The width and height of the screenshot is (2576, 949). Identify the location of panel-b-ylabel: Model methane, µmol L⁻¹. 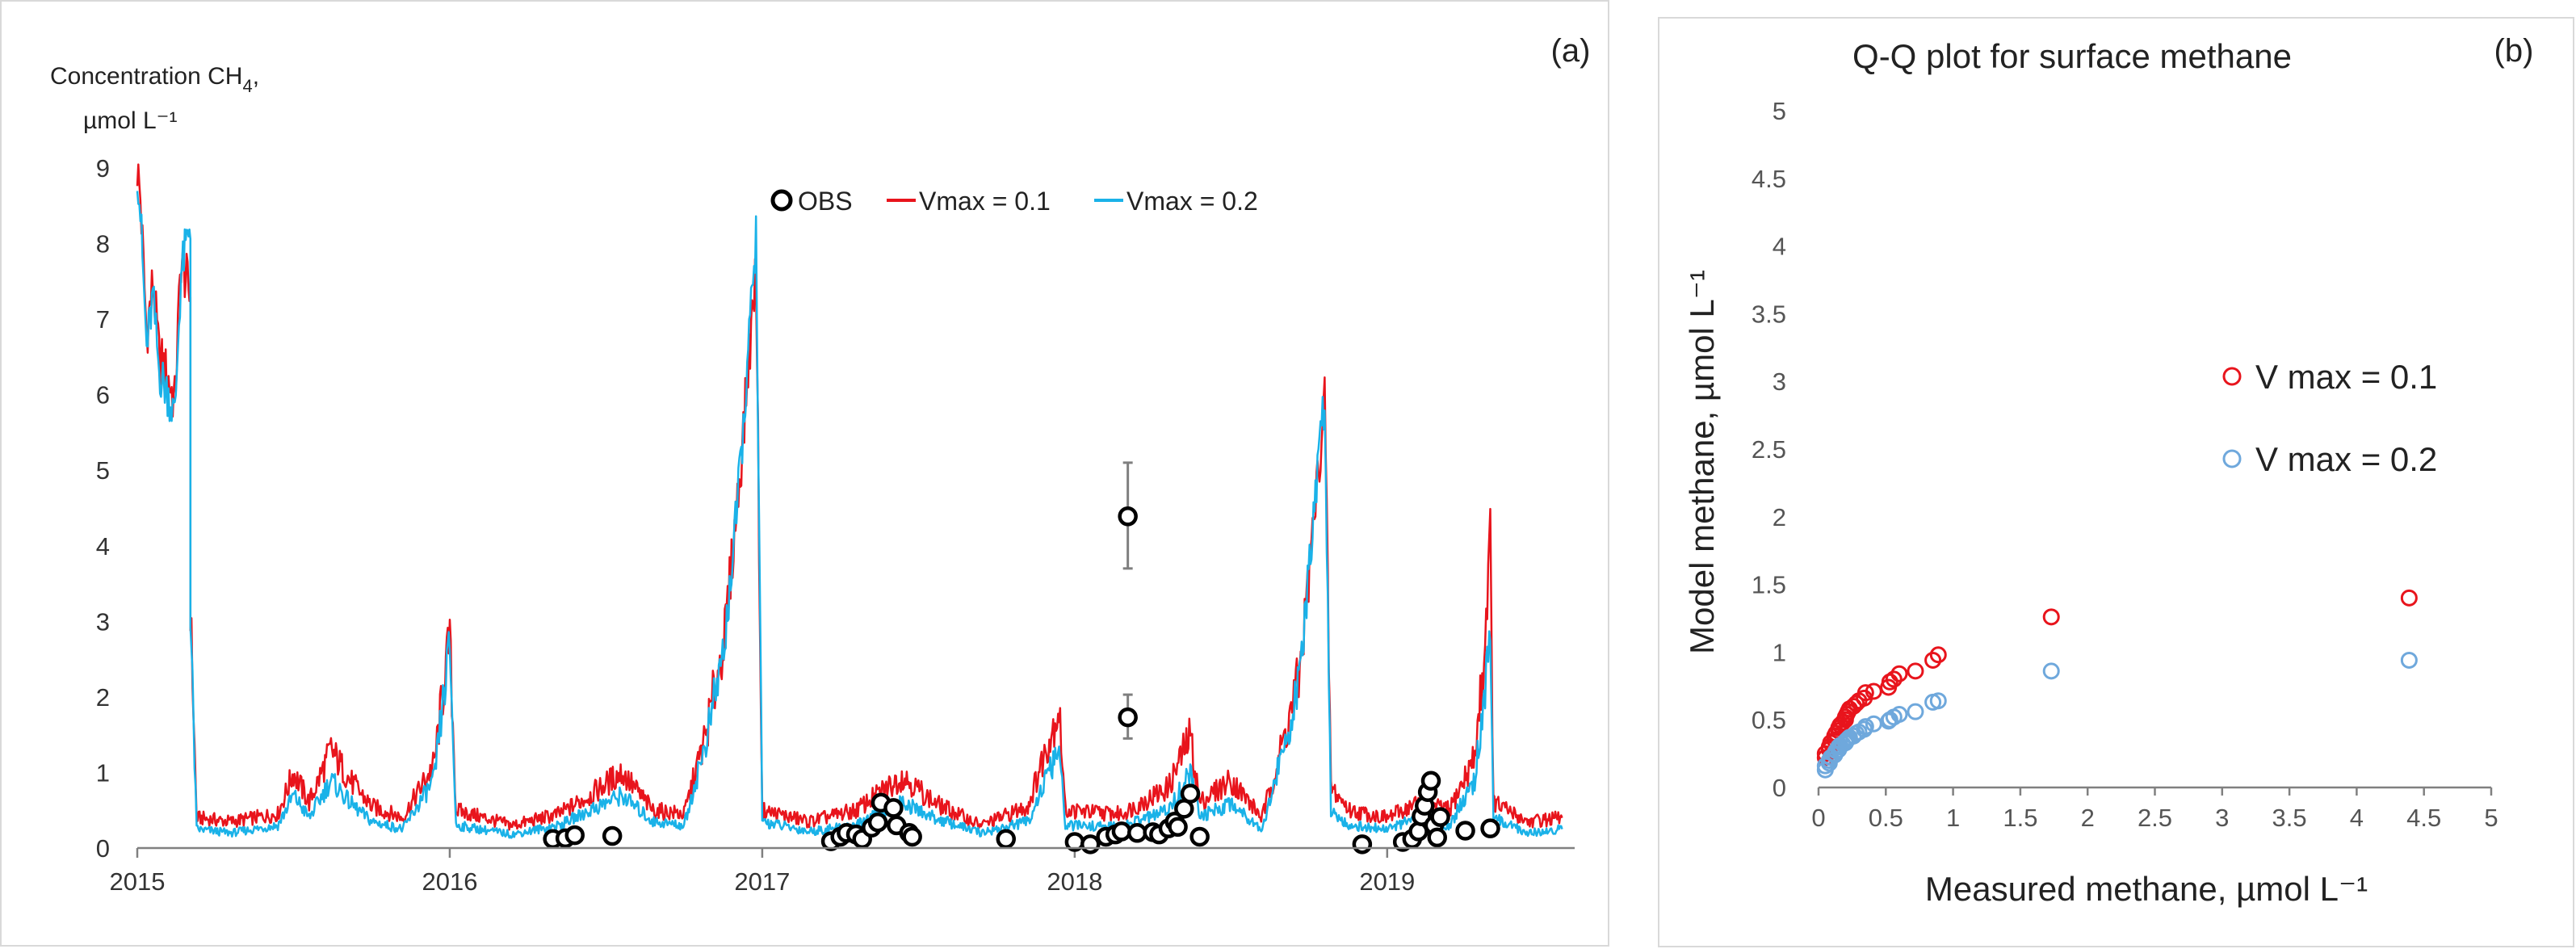
(1702, 462).